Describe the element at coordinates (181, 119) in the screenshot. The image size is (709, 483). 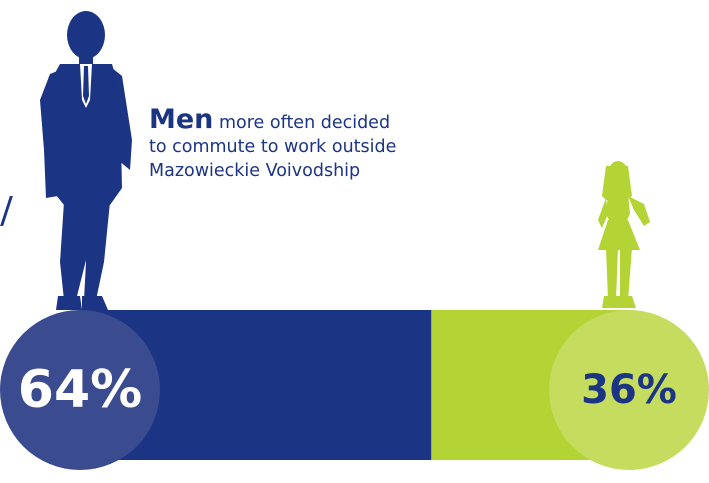
I see `caption-emphasis: Men` at that location.